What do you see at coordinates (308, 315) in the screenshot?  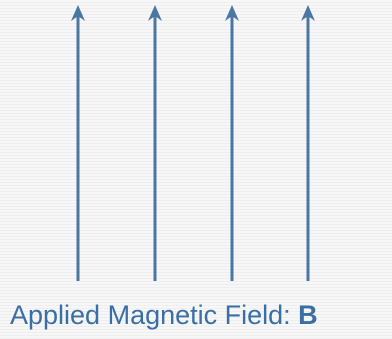 I see `field-symbol-b: B` at bounding box center [308, 315].